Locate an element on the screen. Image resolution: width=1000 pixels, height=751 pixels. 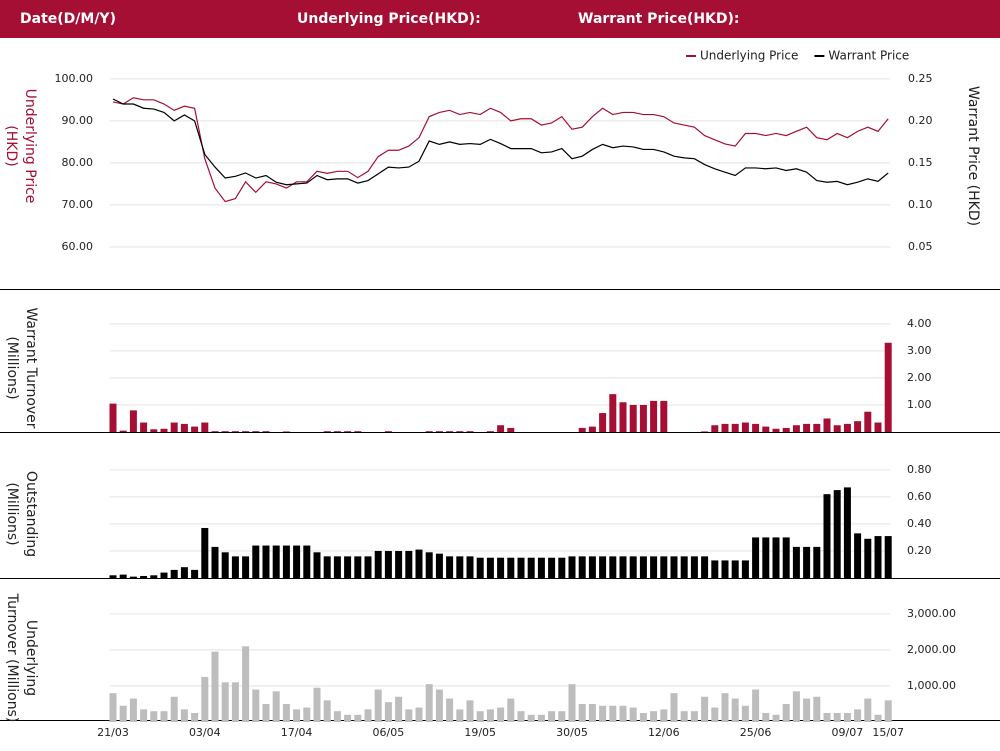
axis-label: Warrant Turnover (Millions) is located at coordinates (21, 367).